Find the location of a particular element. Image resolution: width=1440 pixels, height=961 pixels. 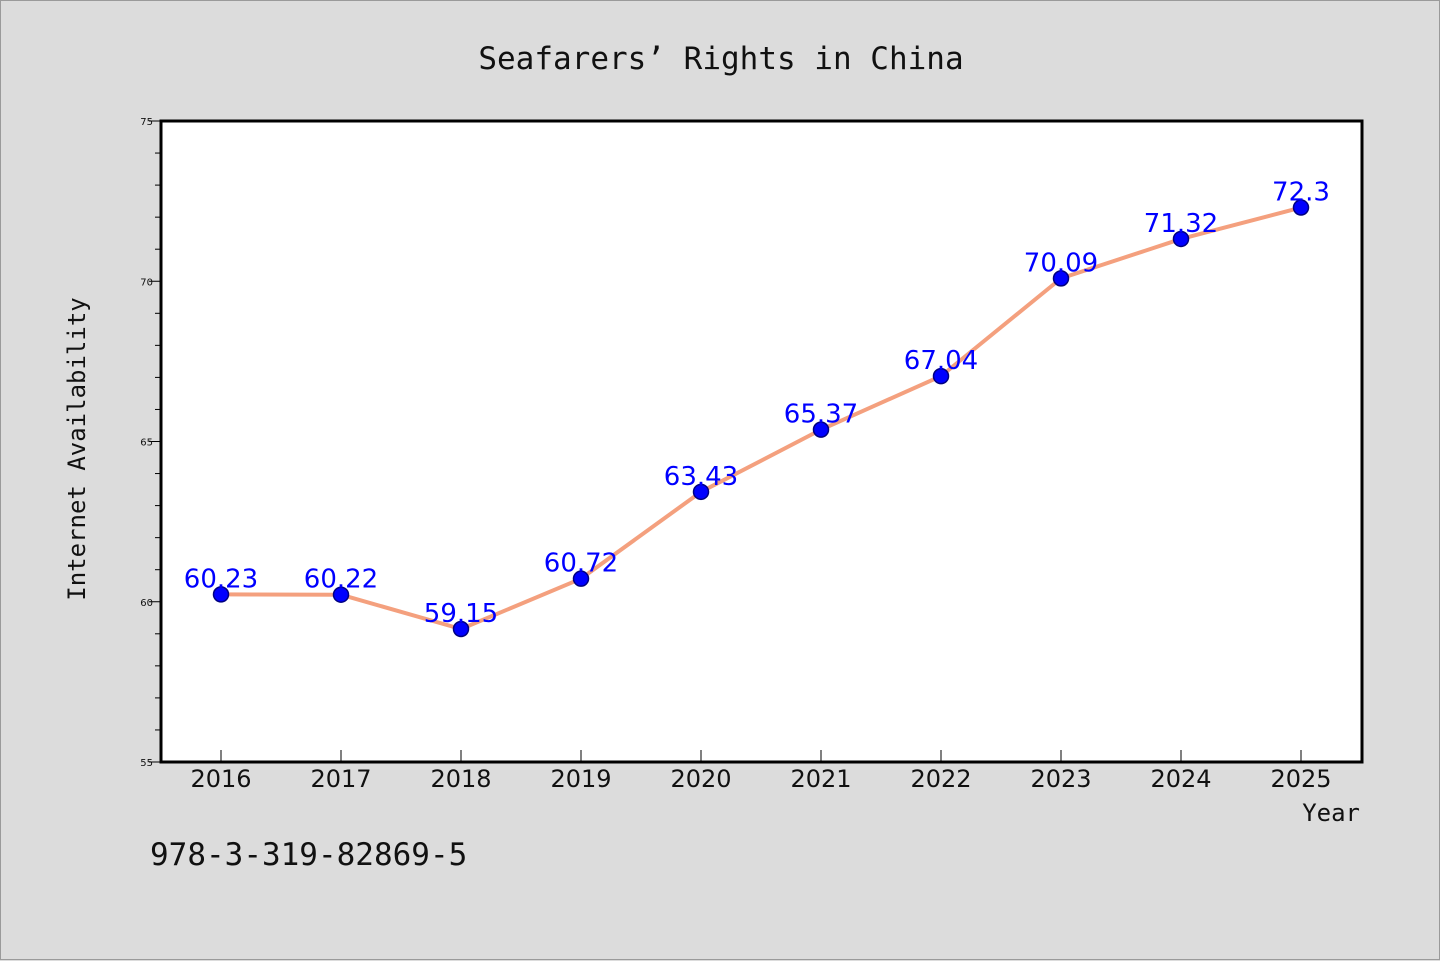

x-tick-label: 2017 is located at coordinates (340, 779).